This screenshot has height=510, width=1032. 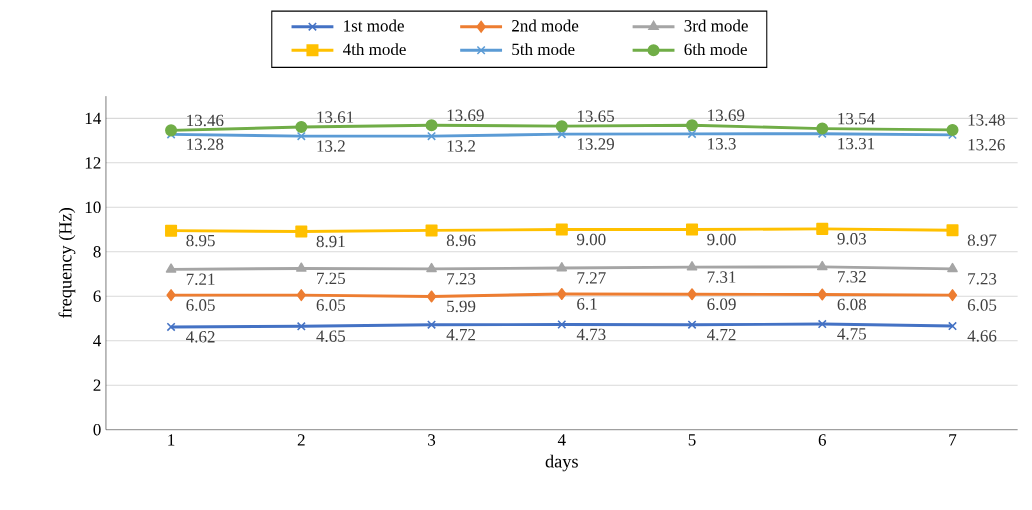 I want to click on legend-label: 6th mode, so click(x=715, y=49).